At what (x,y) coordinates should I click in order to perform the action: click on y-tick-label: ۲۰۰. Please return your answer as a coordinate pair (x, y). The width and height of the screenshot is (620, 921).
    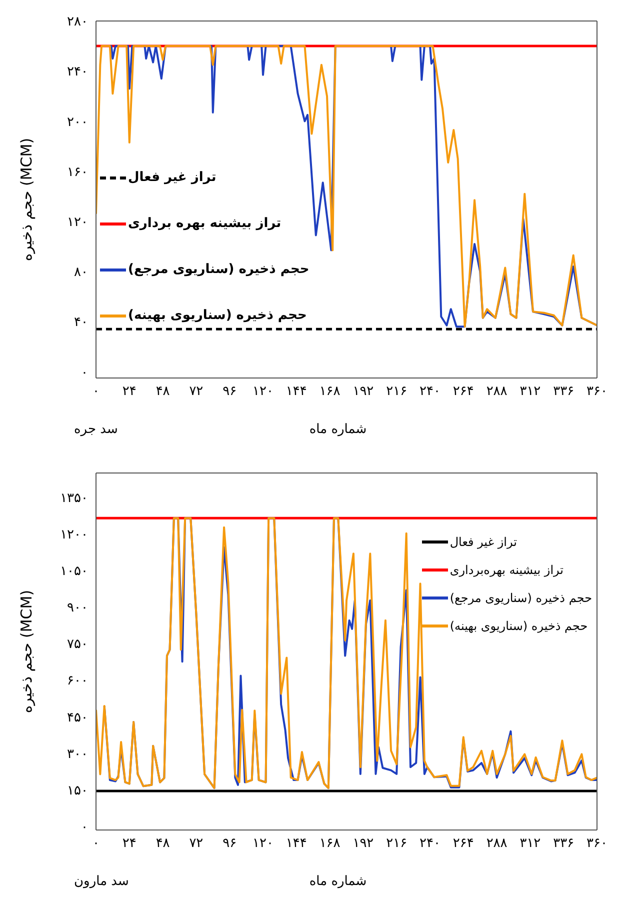
    Looking at the image, I should click on (77, 122).